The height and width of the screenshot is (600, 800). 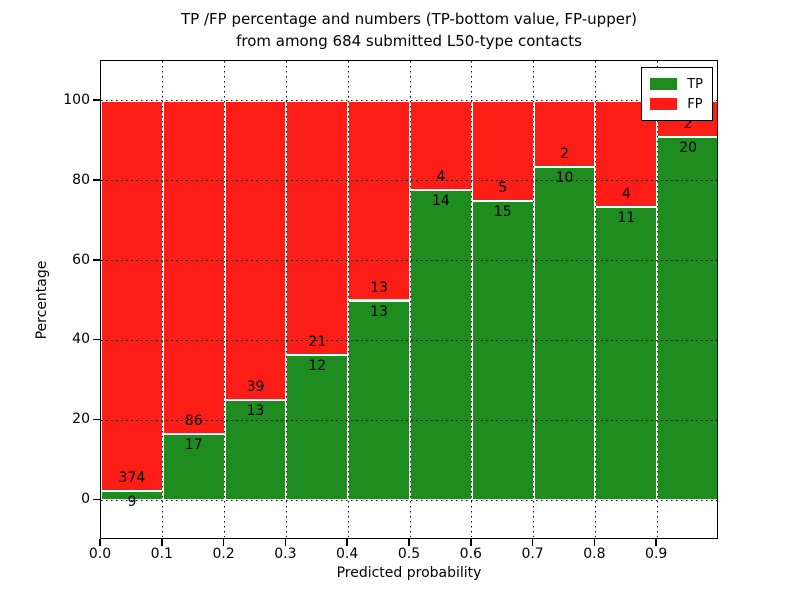 What do you see at coordinates (100, 554) in the screenshot?
I see `x-tick-label: 0.0` at bounding box center [100, 554].